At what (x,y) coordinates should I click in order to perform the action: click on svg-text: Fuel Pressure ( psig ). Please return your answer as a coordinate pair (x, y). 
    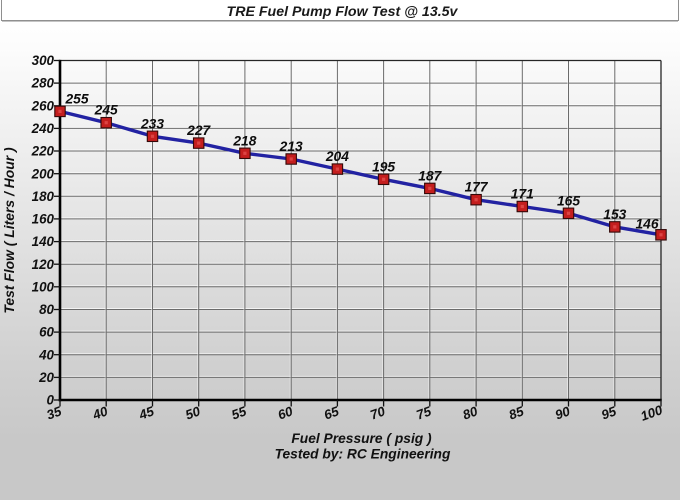
    Looking at the image, I should click on (361, 438).